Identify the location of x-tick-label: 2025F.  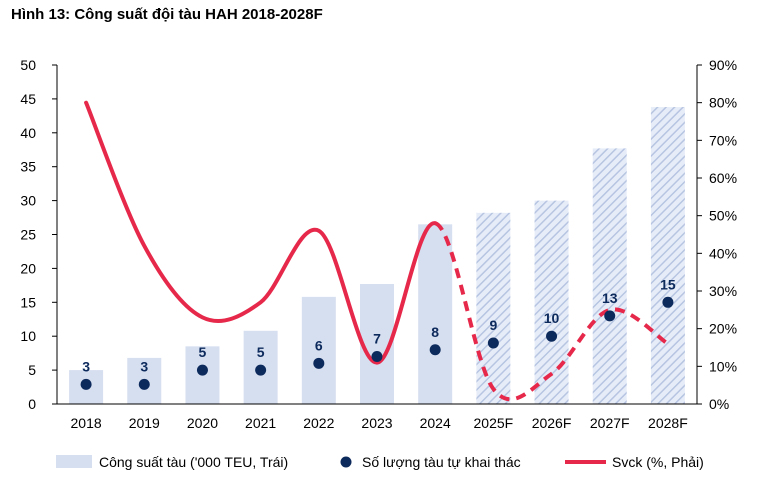
(494, 423).